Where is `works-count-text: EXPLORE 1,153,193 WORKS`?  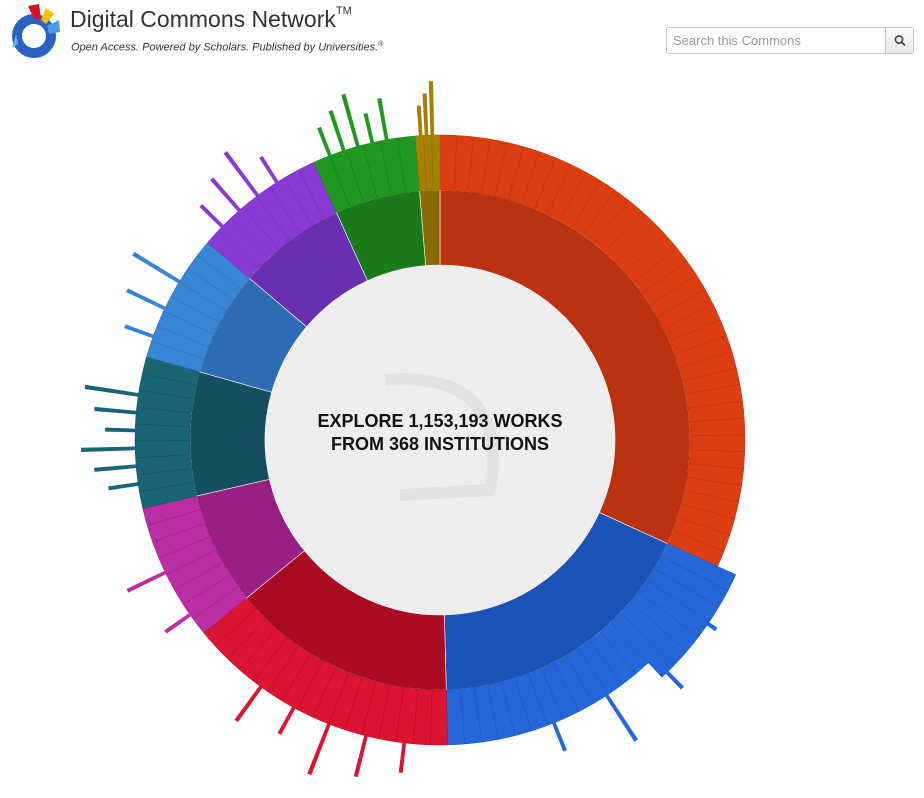
works-count-text: EXPLORE 1,153,193 WORKS is located at coordinates (440, 421).